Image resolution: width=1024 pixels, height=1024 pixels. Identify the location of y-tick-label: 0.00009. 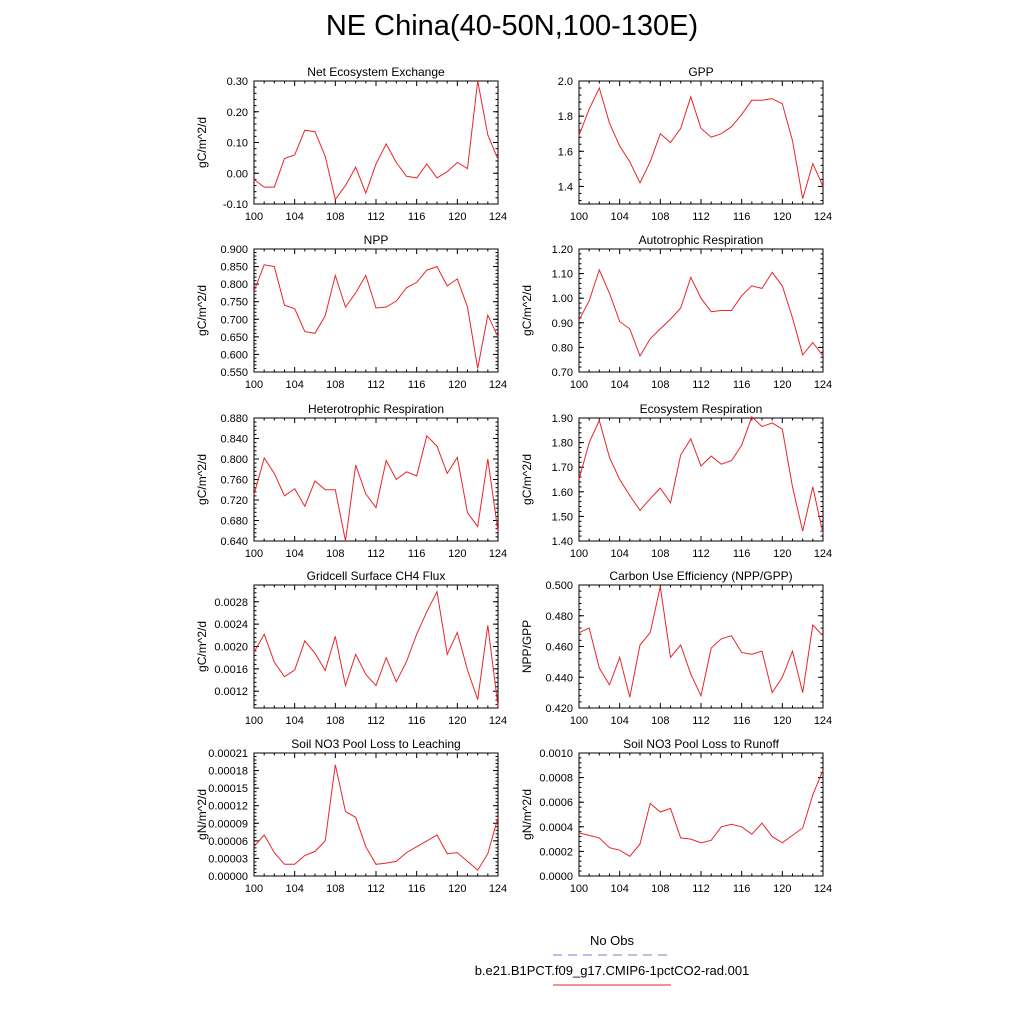
(228, 824).